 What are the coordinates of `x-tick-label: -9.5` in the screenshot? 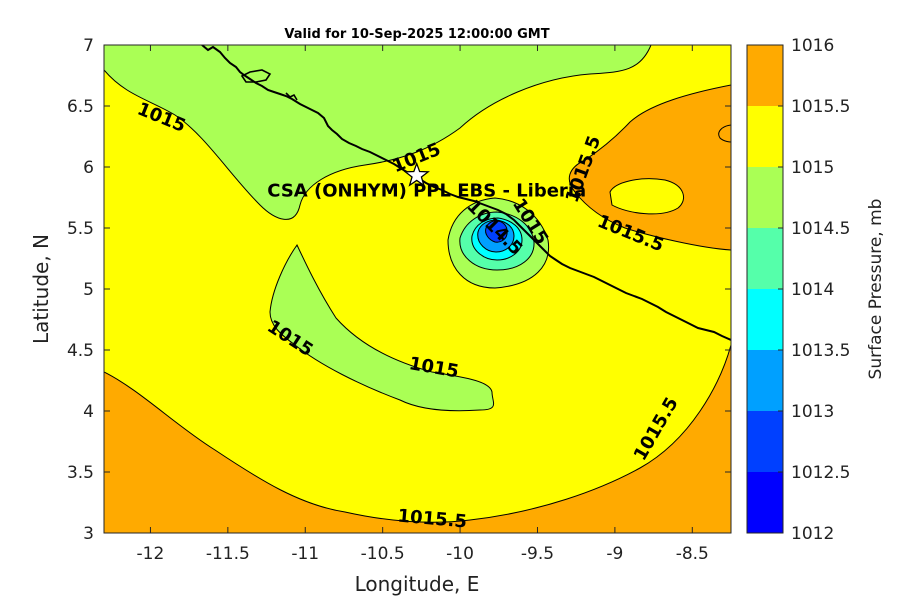 It's located at (537, 554).